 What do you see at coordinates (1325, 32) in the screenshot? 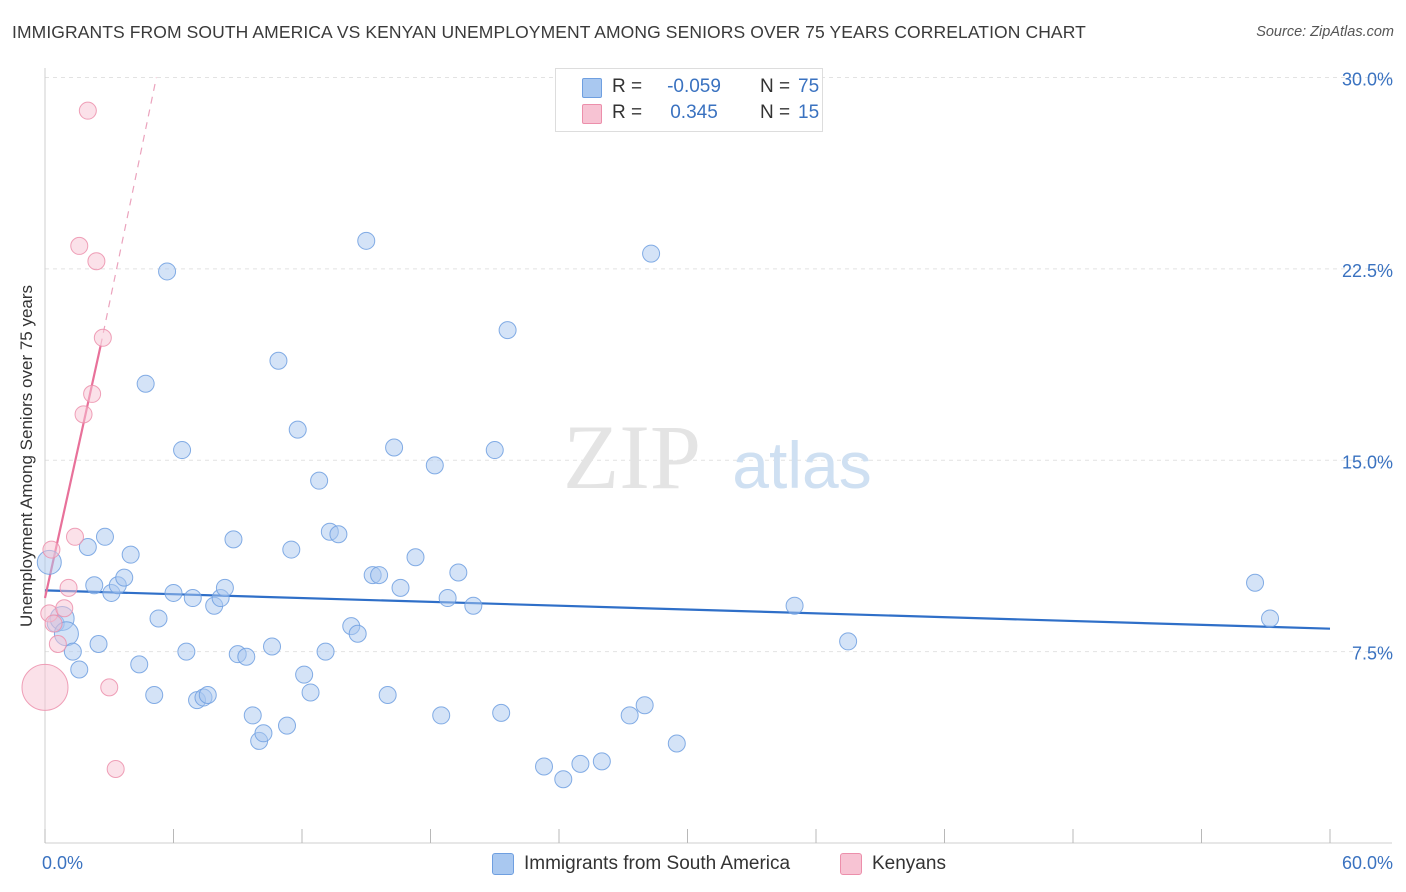
I see `source-label: Source: ZipAtlas.com` at bounding box center [1325, 32].